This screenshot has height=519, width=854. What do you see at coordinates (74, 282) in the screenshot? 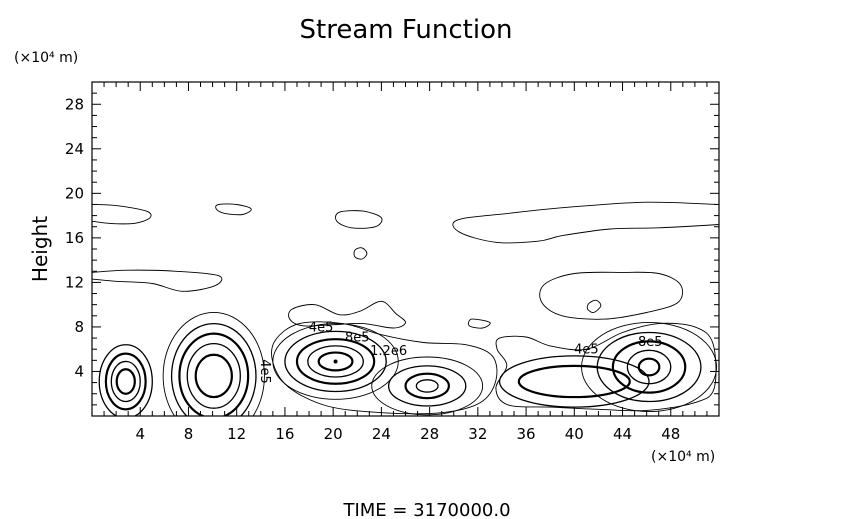
I see `y-tick-label: 12` at bounding box center [74, 282].